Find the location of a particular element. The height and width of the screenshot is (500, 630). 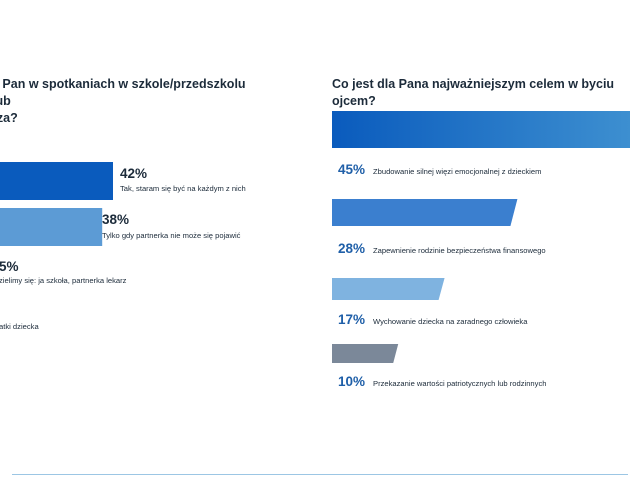

left-bar-2-value: 38% is located at coordinates (116, 219).